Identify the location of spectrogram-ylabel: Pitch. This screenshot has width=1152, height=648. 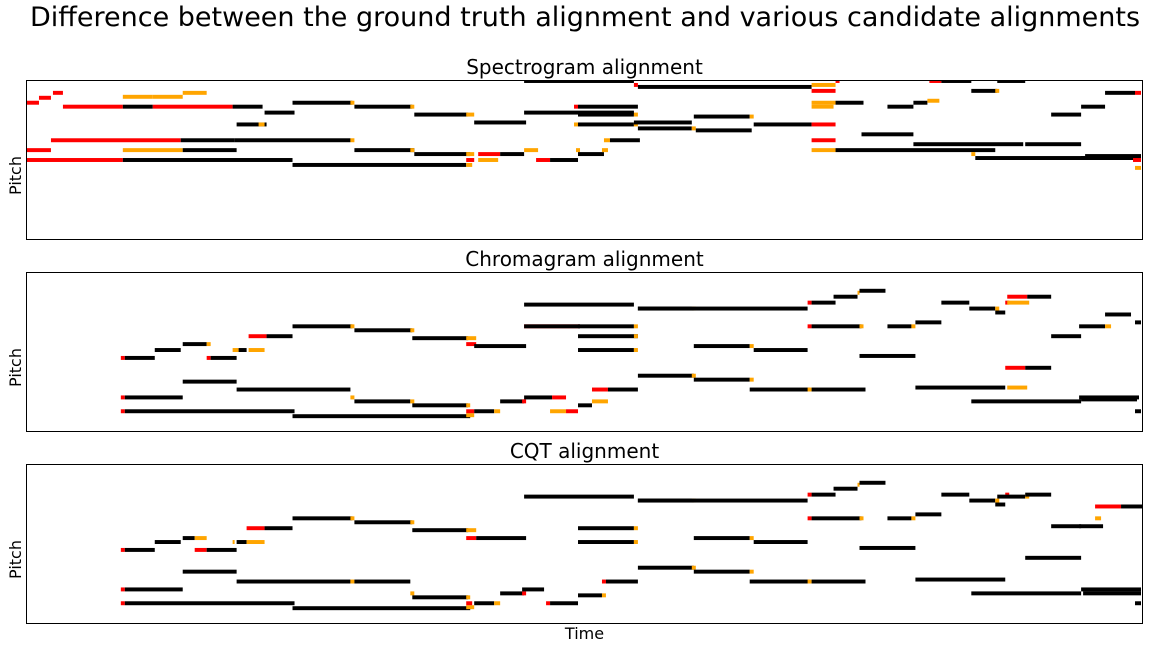
(15, 175).